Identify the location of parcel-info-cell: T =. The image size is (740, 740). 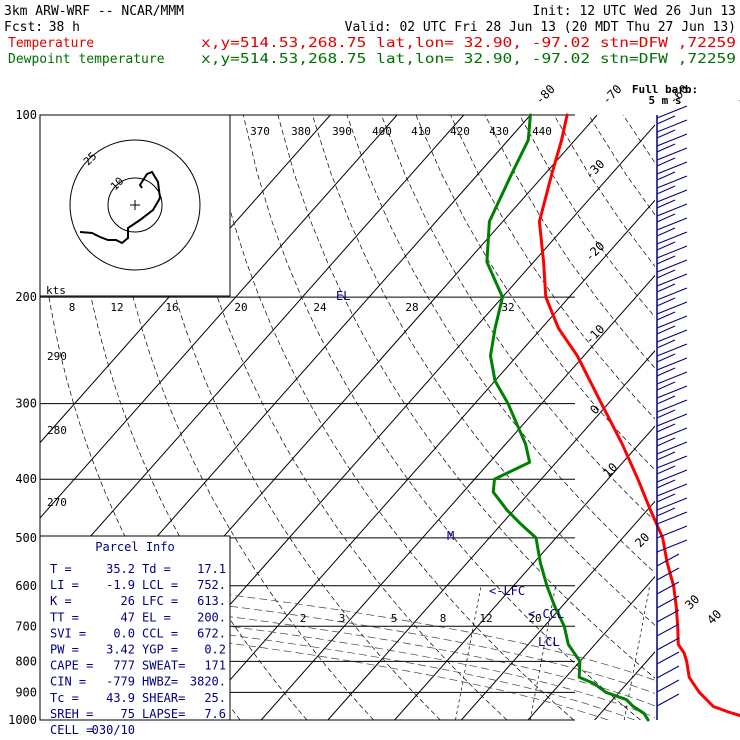
(61, 569).